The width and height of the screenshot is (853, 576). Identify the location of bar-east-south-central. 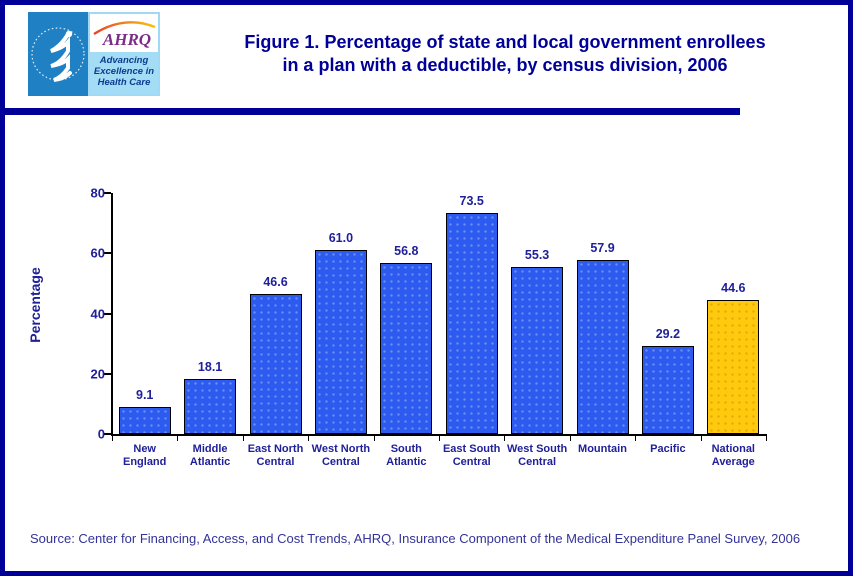
(471, 323).